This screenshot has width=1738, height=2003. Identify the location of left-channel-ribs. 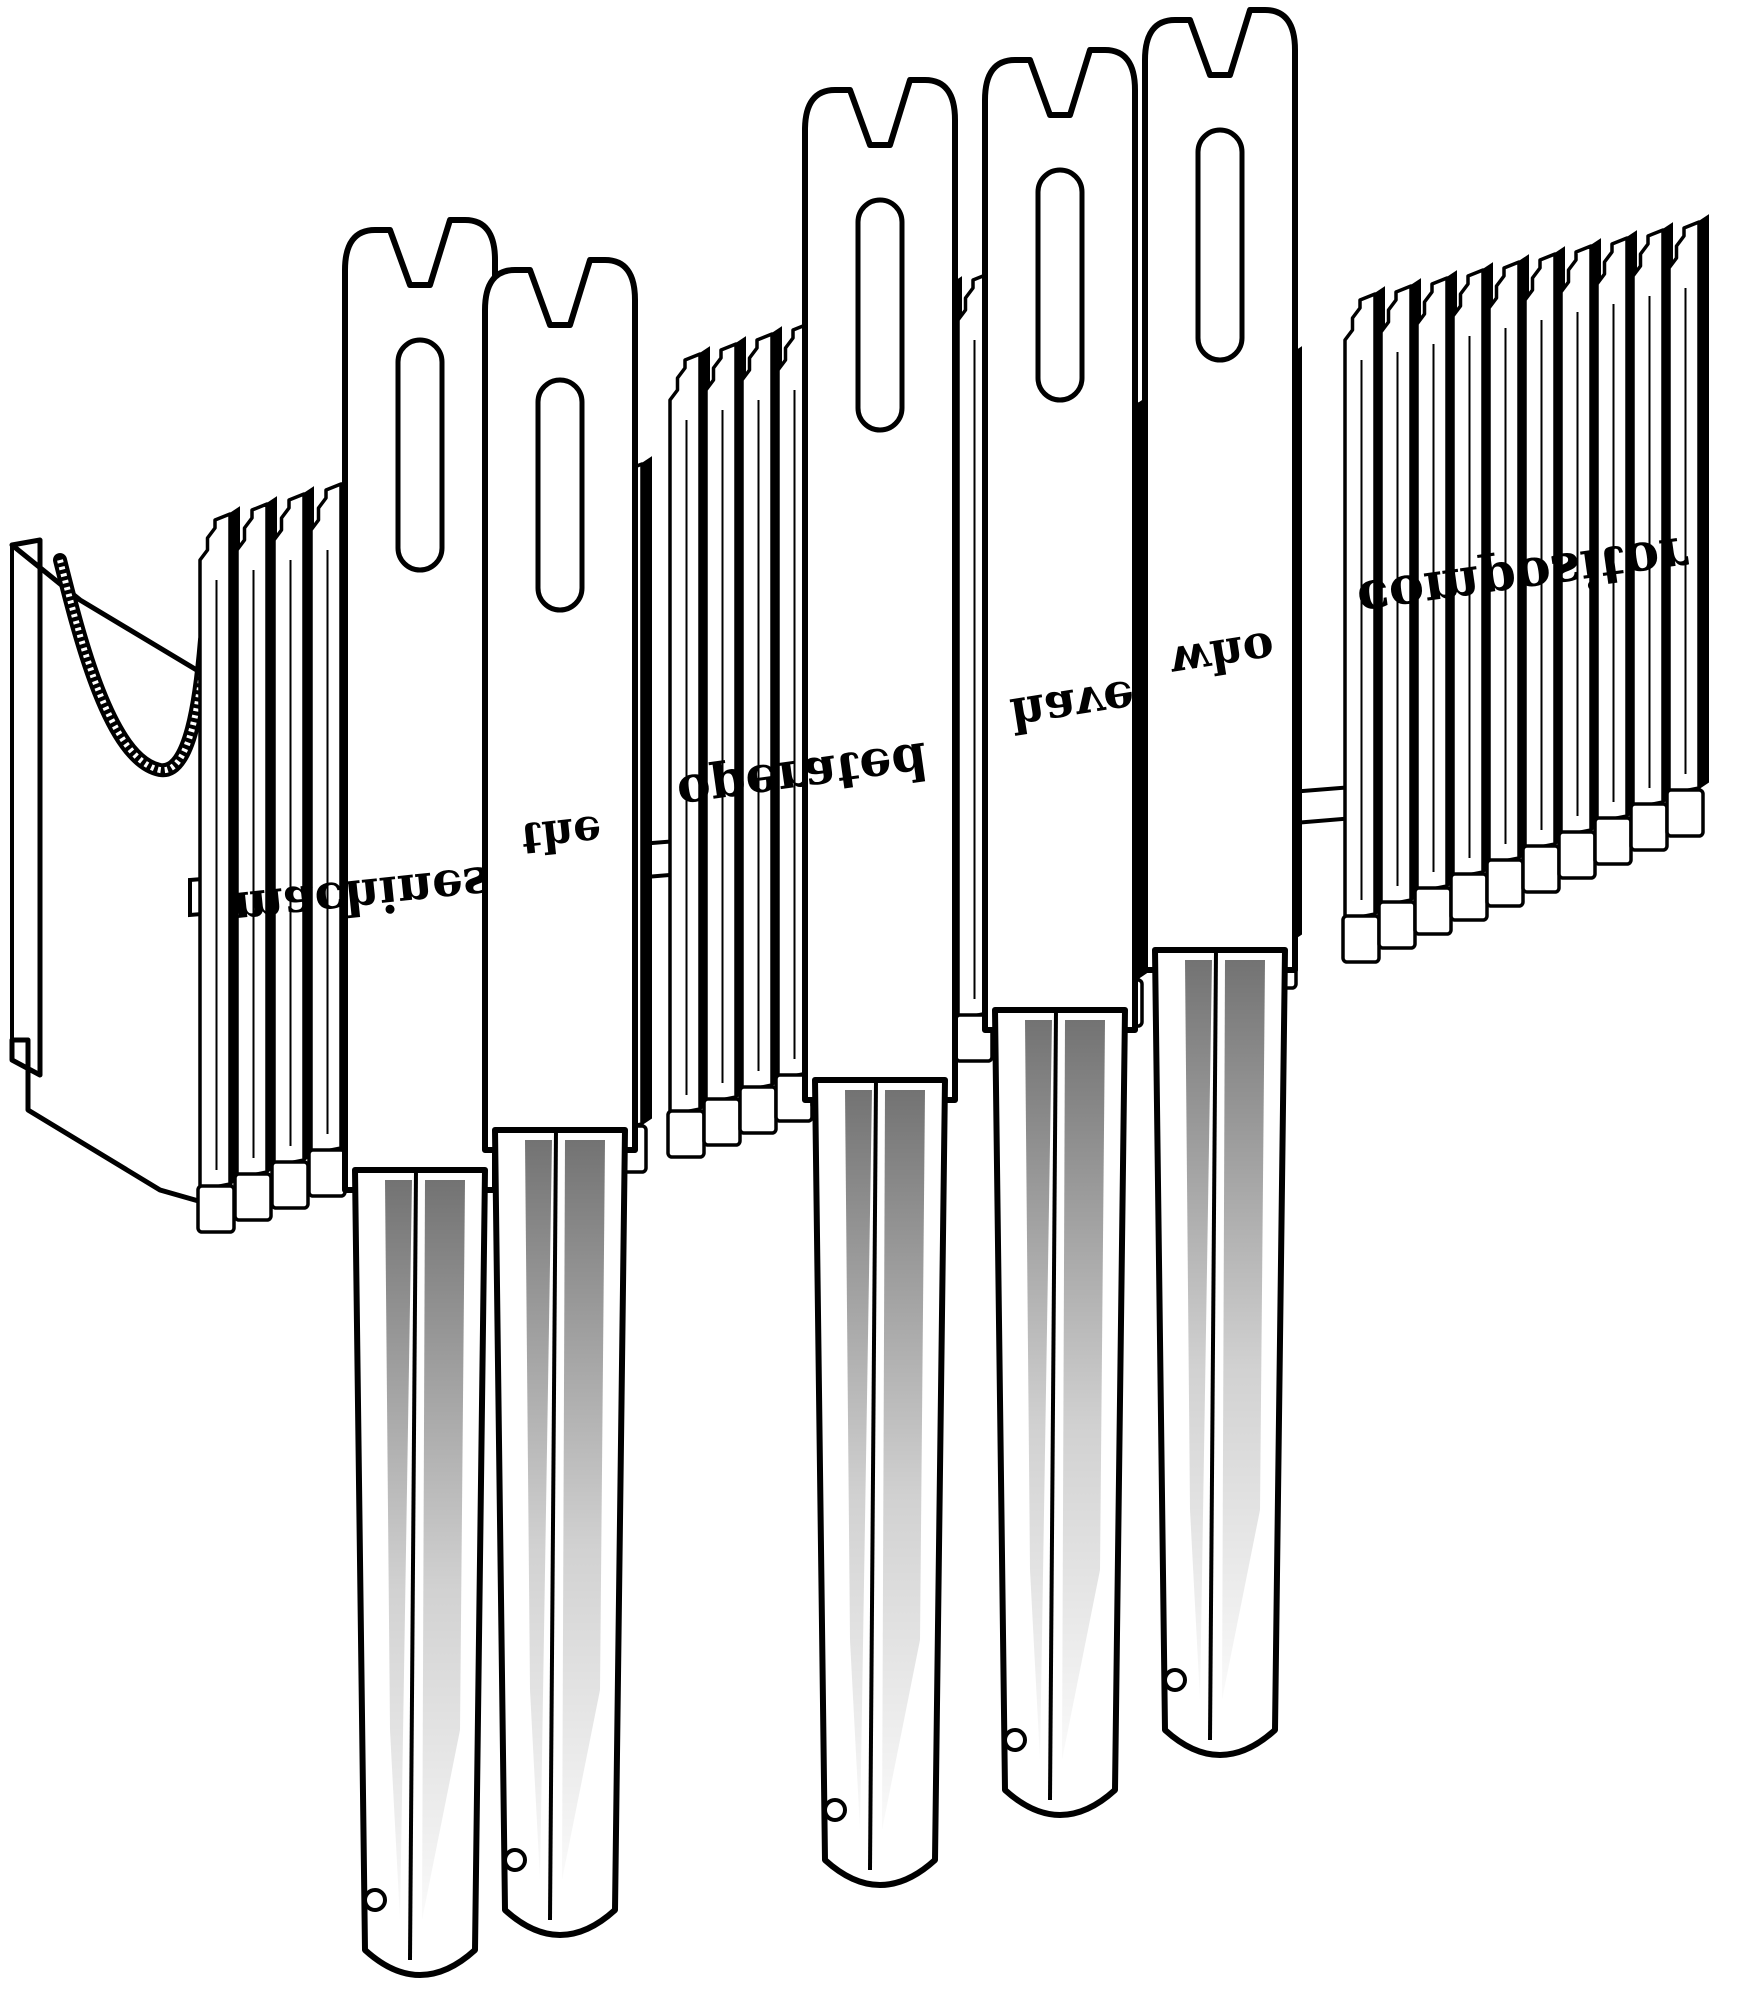
(132, 666).